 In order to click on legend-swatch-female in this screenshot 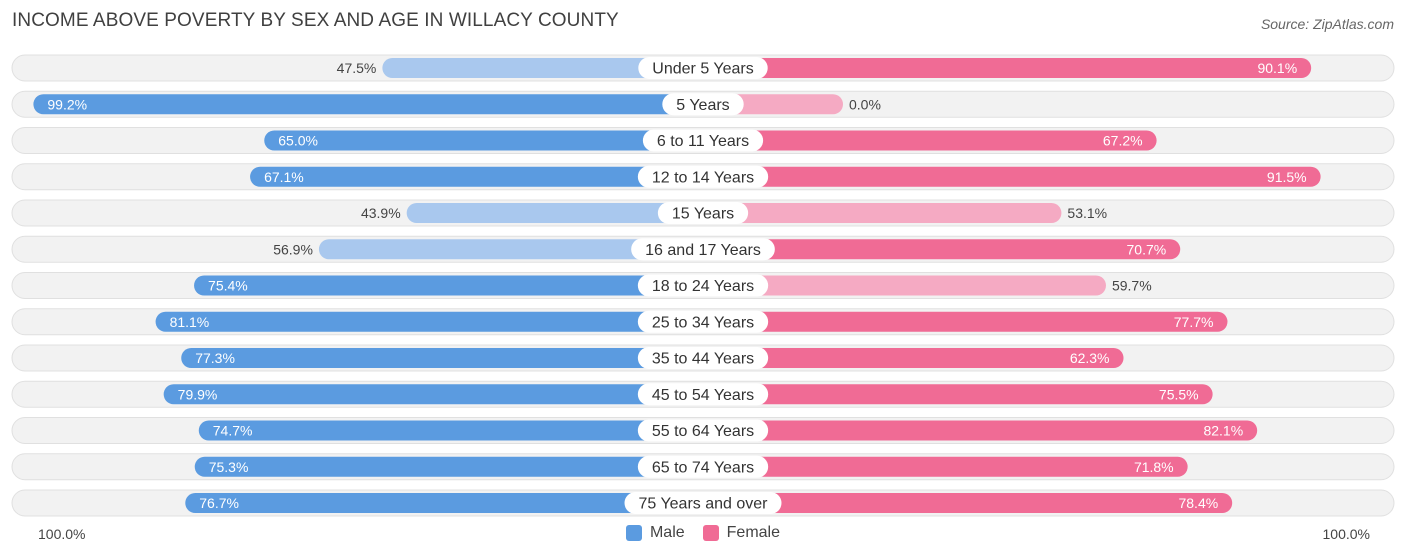, I will do `click(710, 533)`.